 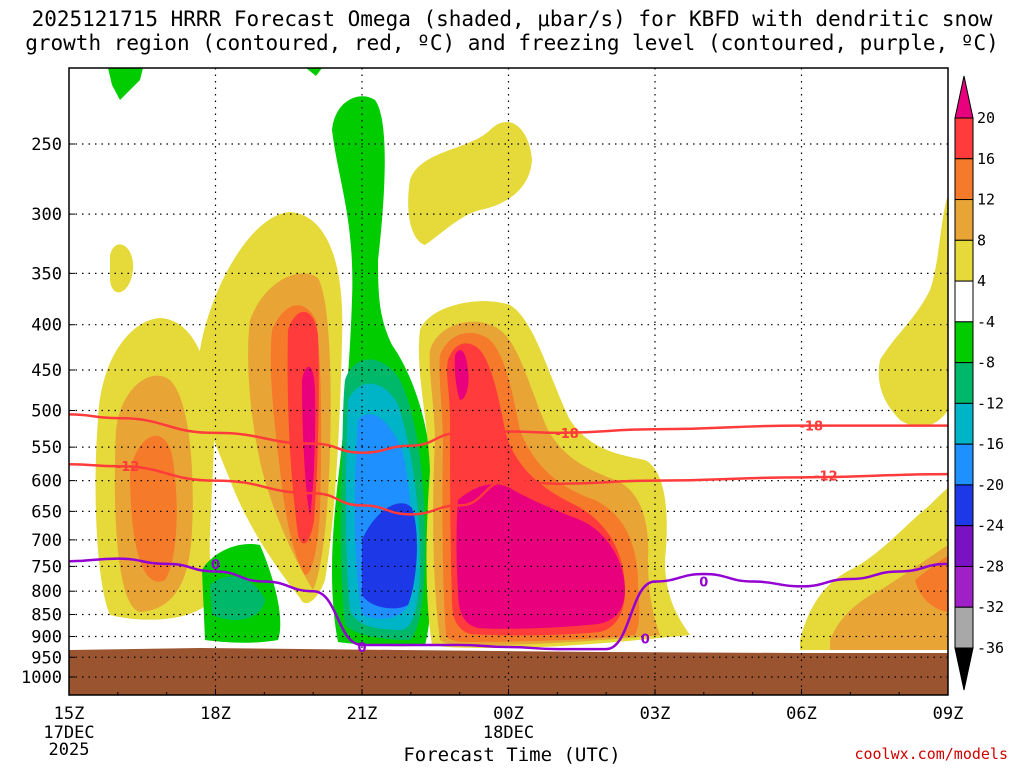 I want to click on x-tick-label: 21Z, so click(x=362, y=714).